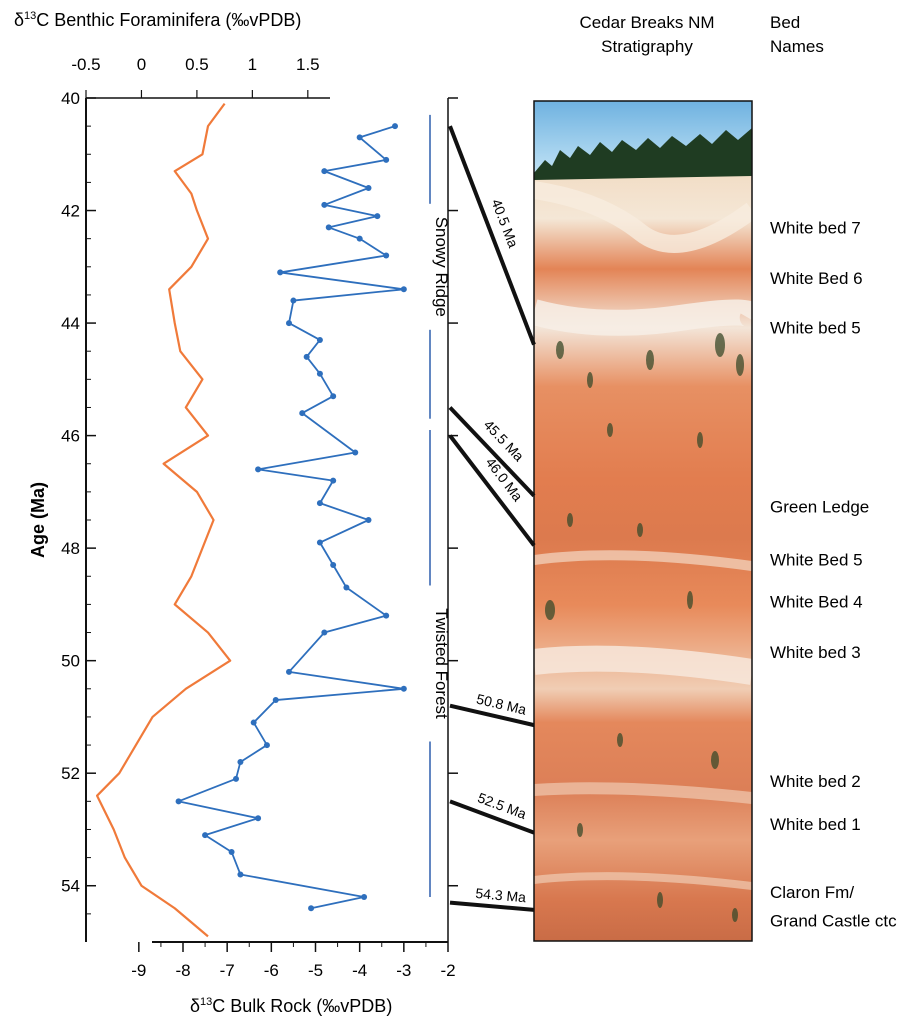 This screenshot has height=1019, width=909. Describe the element at coordinates (168, 20) in the screenshot. I see `top-axis-label-suffix: C Benthic Foraminifera (‰vPDB)` at that location.